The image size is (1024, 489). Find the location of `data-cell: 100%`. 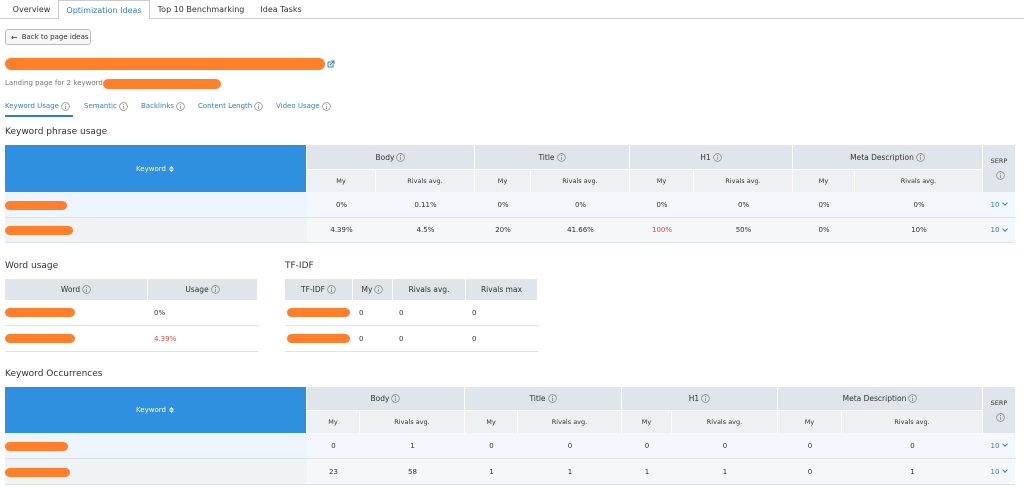

data-cell: 100% is located at coordinates (662, 230).